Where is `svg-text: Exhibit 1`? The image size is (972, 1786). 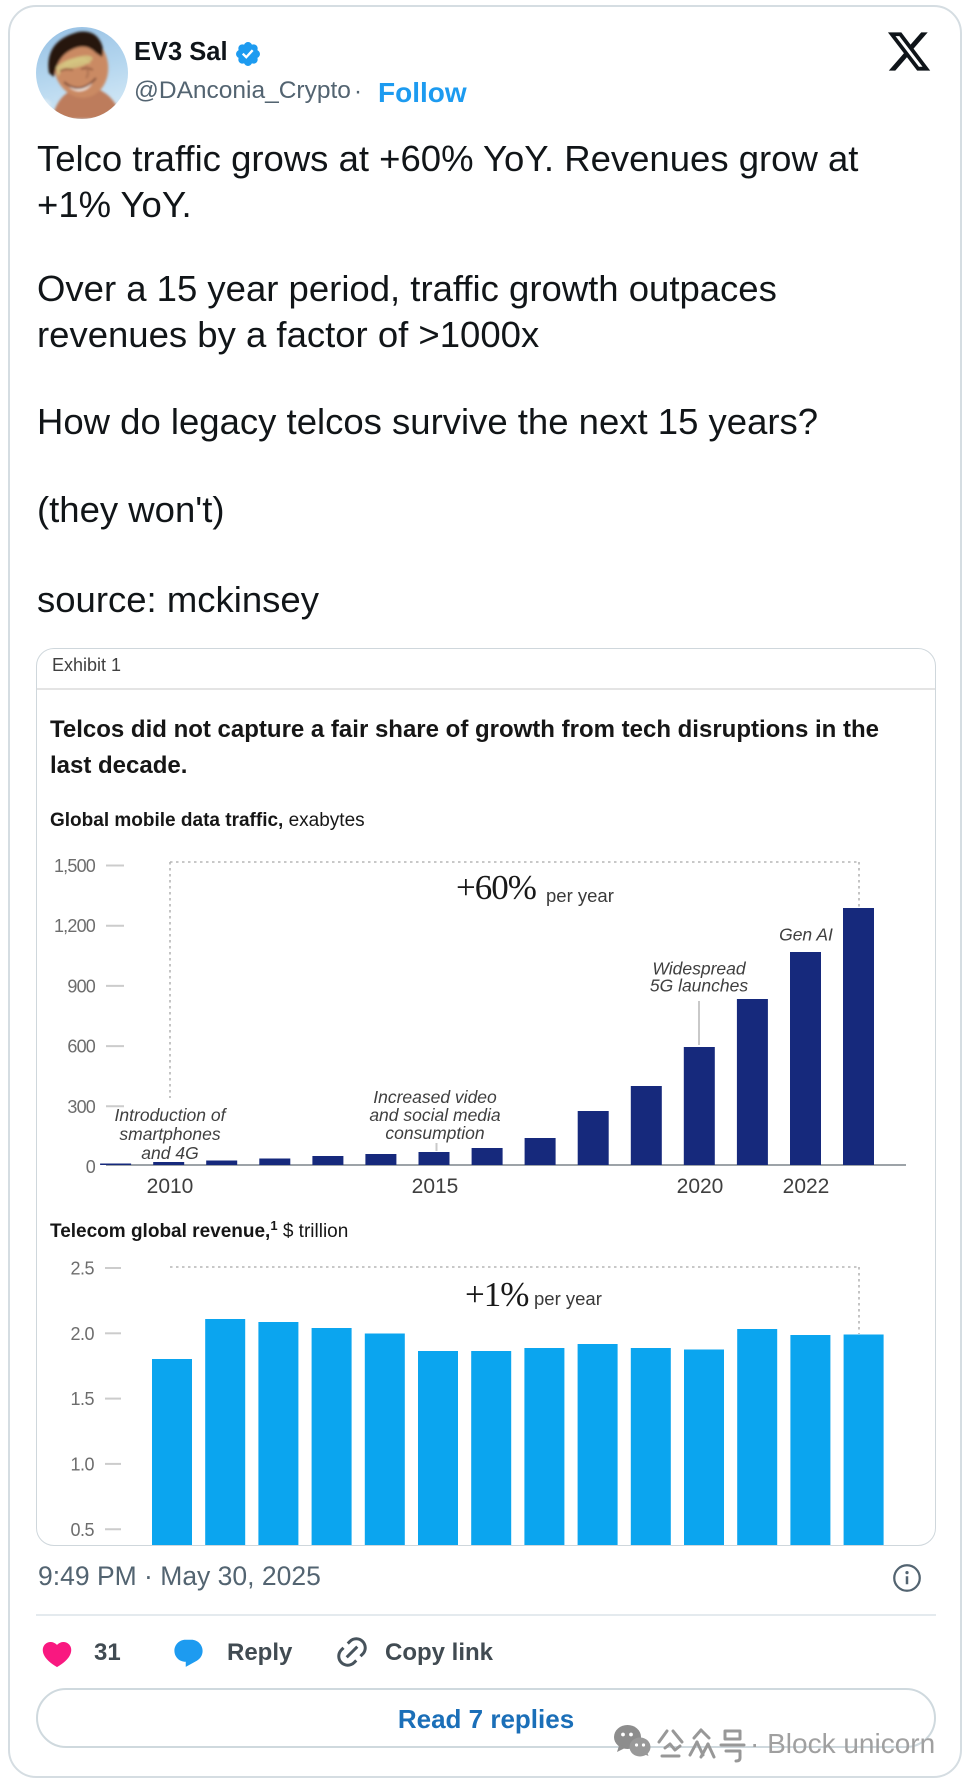 svg-text: Exhibit 1 is located at coordinates (86, 665).